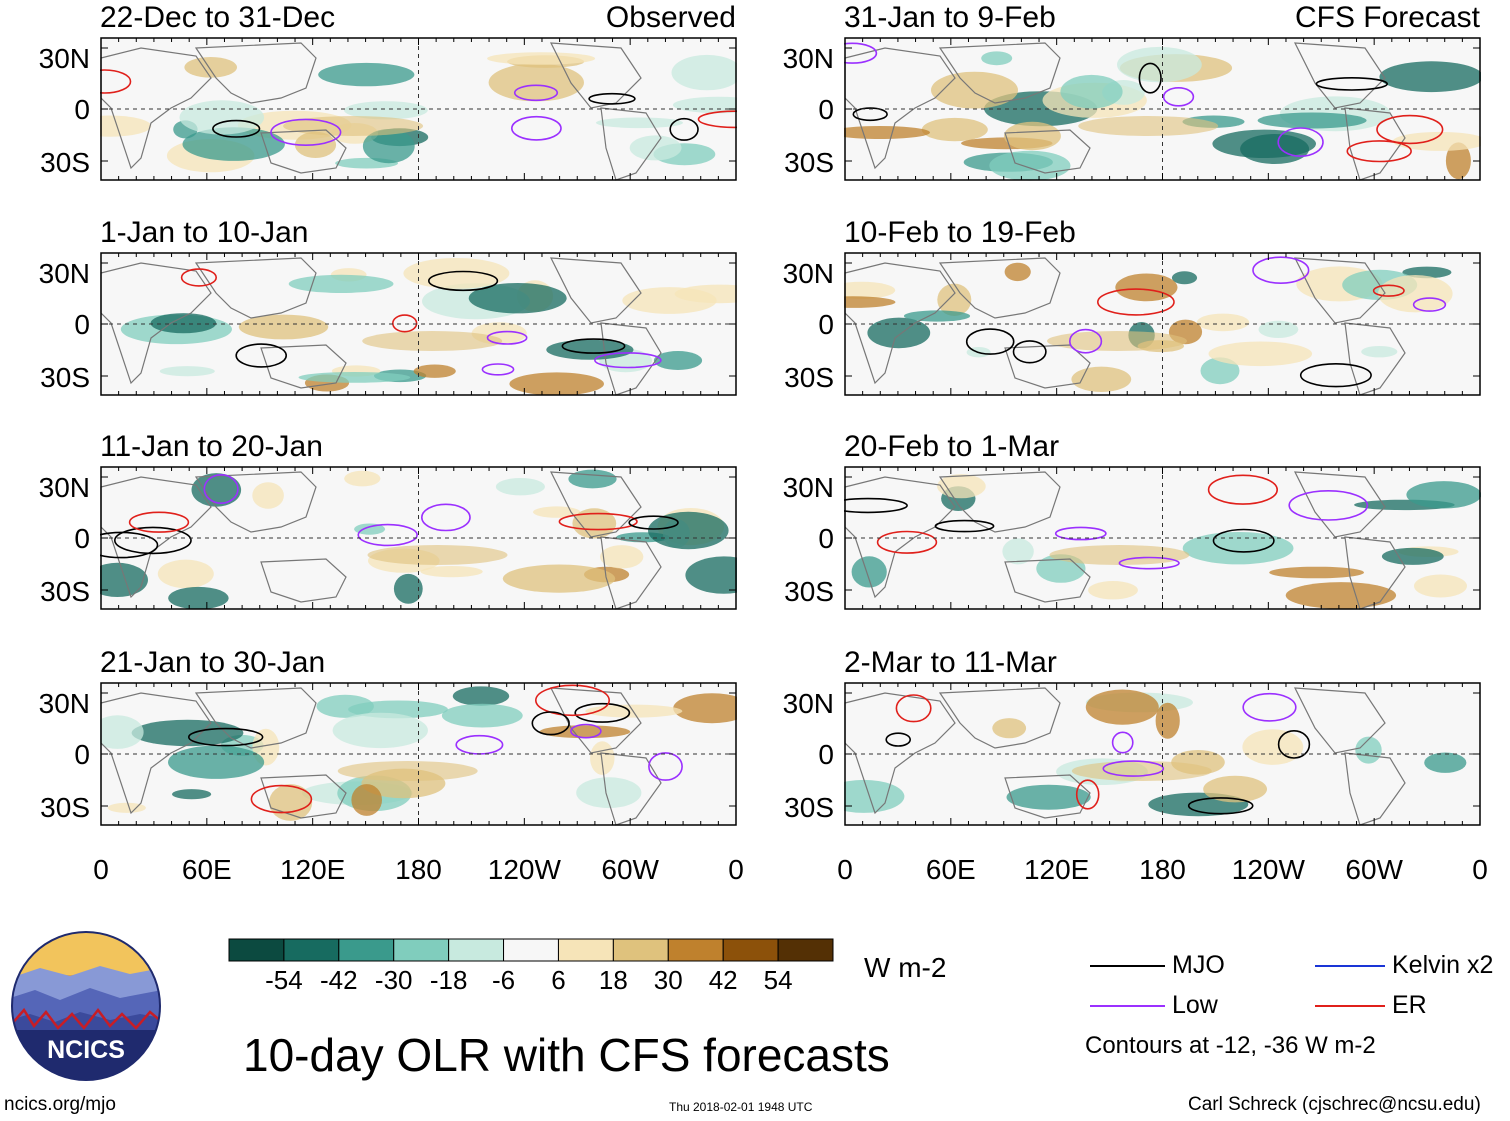  I want to click on panel-title: 20-Feb to 1-Mar, so click(952, 446).